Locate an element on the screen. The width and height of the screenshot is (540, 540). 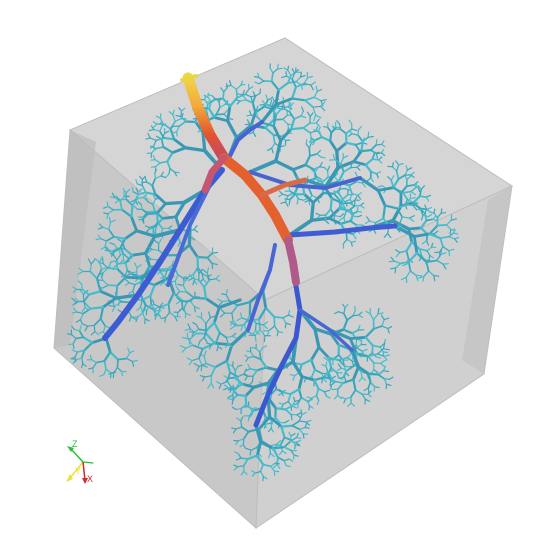
axes-extra-line is located at coordinates (88, 462).